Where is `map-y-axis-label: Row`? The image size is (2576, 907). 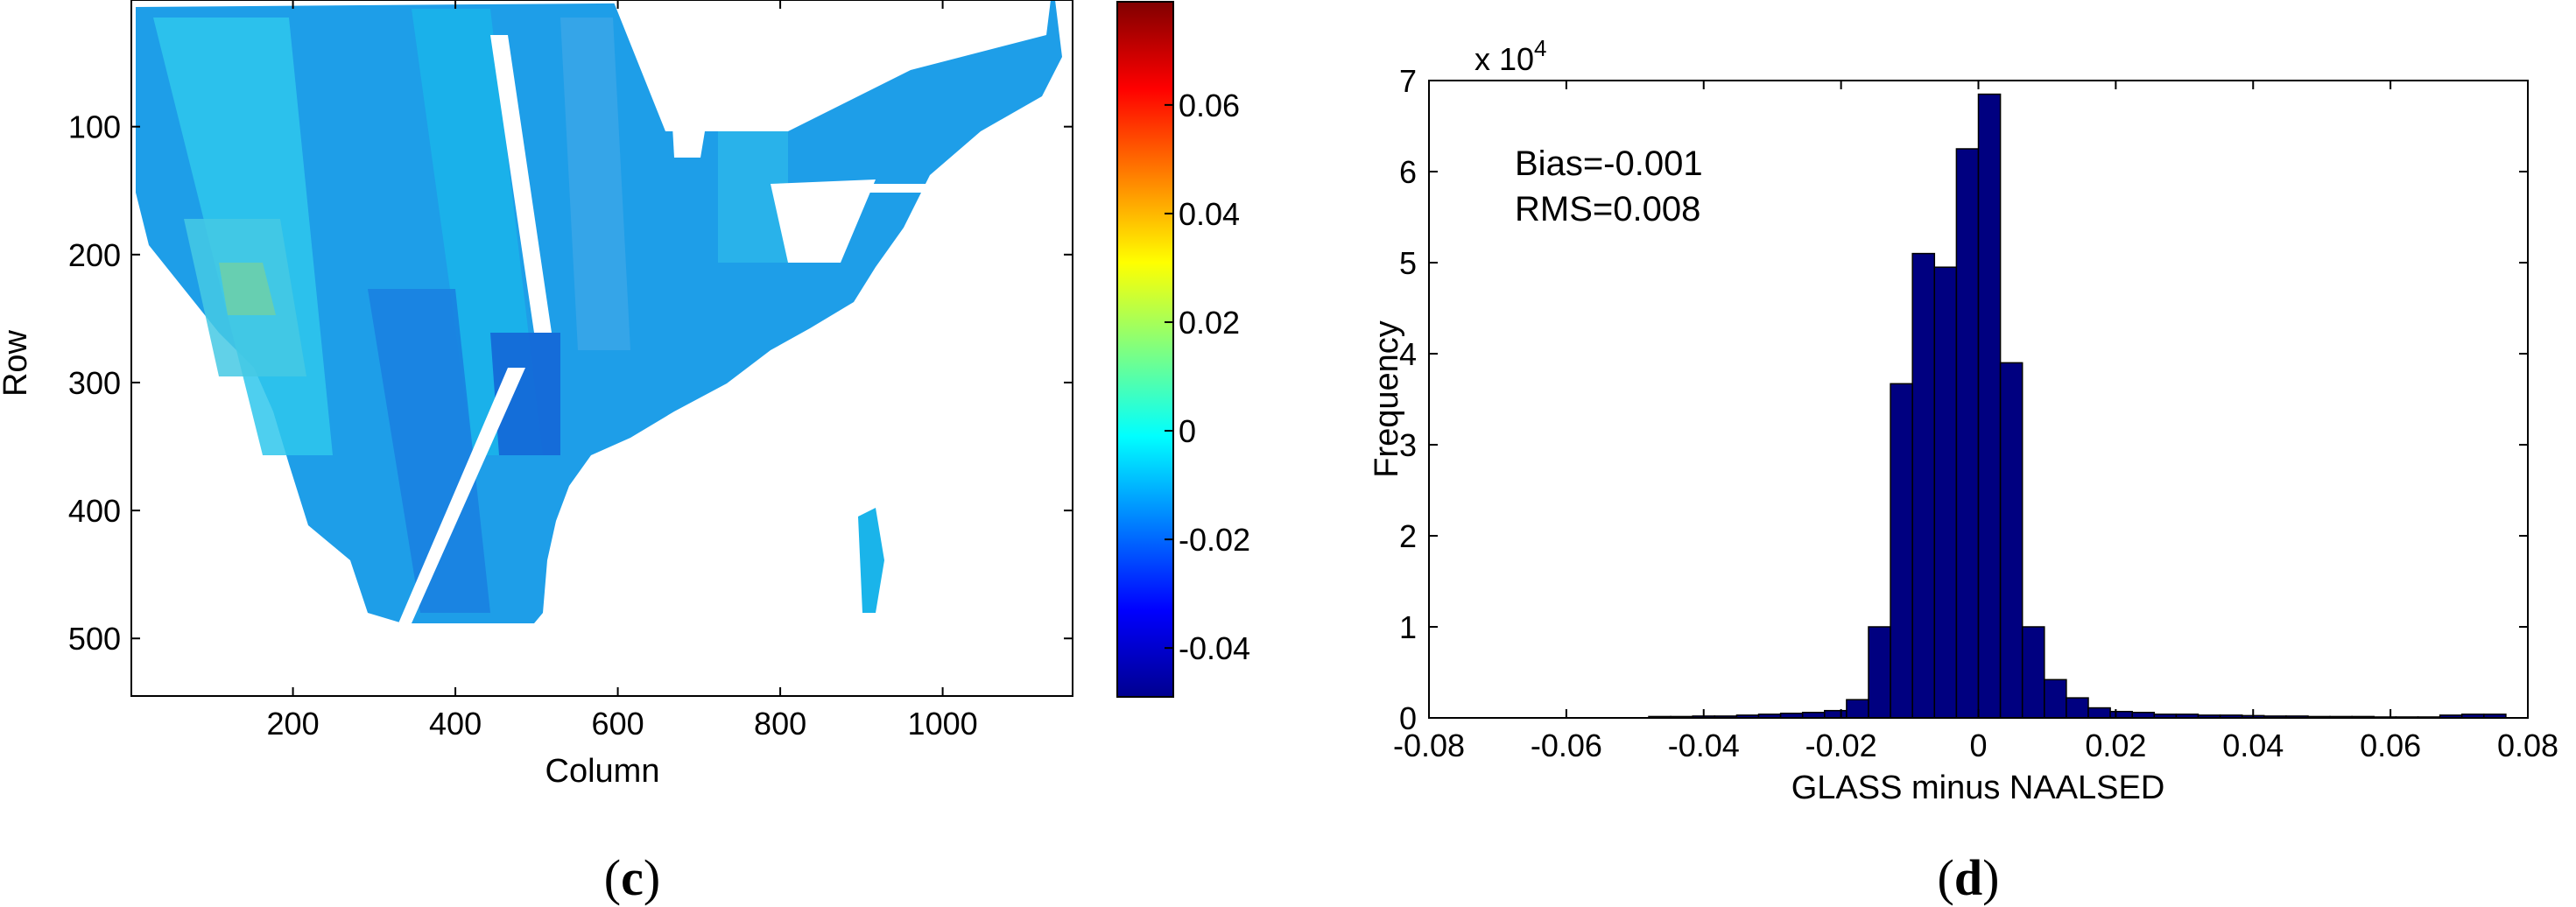 map-y-axis-label: Row is located at coordinates (17, 363).